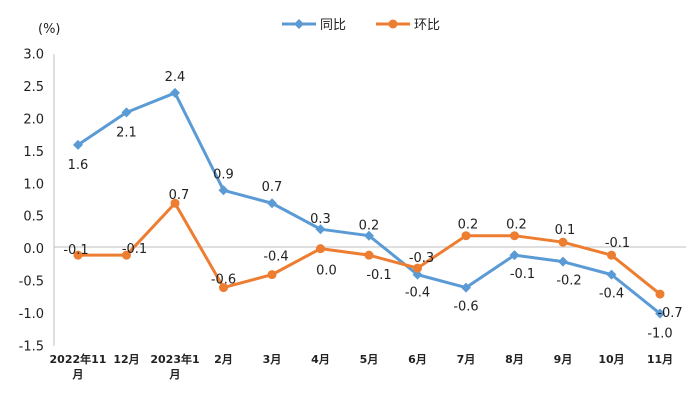 This screenshot has width=700, height=402. What do you see at coordinates (78, 165) in the screenshot?
I see `data-label: 1.6` at bounding box center [78, 165].